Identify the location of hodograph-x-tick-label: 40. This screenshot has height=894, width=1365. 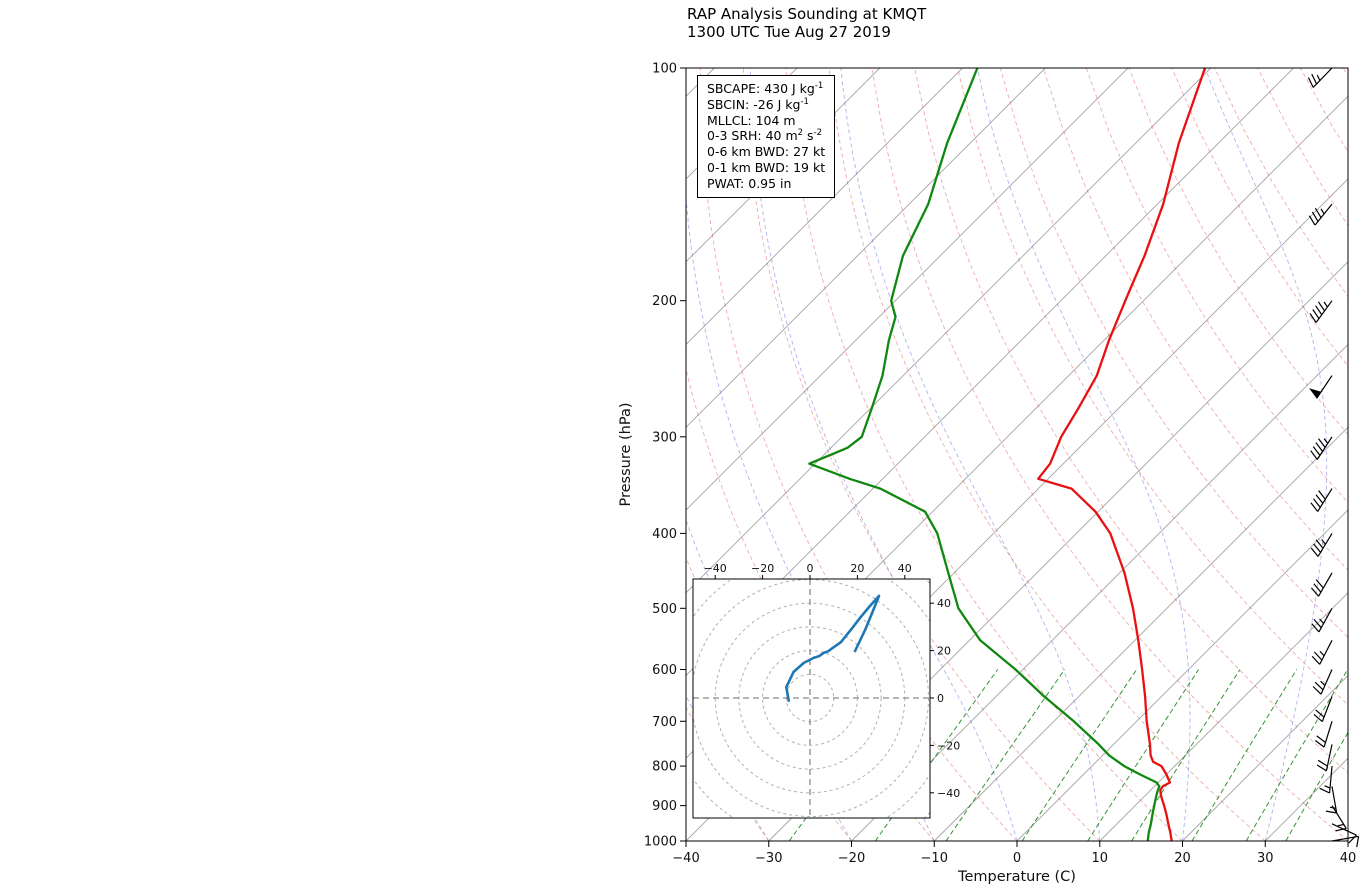
(905, 568).